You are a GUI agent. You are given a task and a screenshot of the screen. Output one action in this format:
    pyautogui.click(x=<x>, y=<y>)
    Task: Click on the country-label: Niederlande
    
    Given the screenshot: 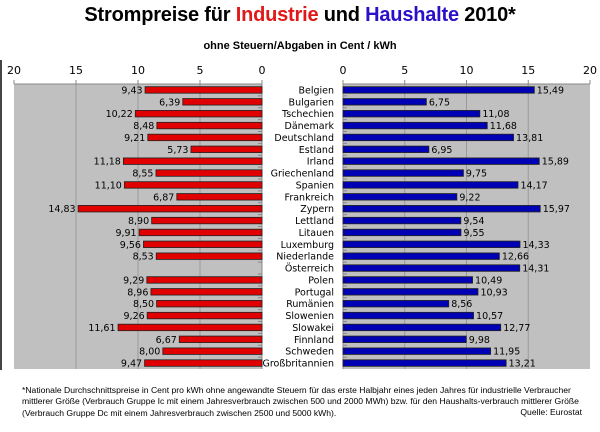 What is the action you would take?
    pyautogui.click(x=305, y=257)
    